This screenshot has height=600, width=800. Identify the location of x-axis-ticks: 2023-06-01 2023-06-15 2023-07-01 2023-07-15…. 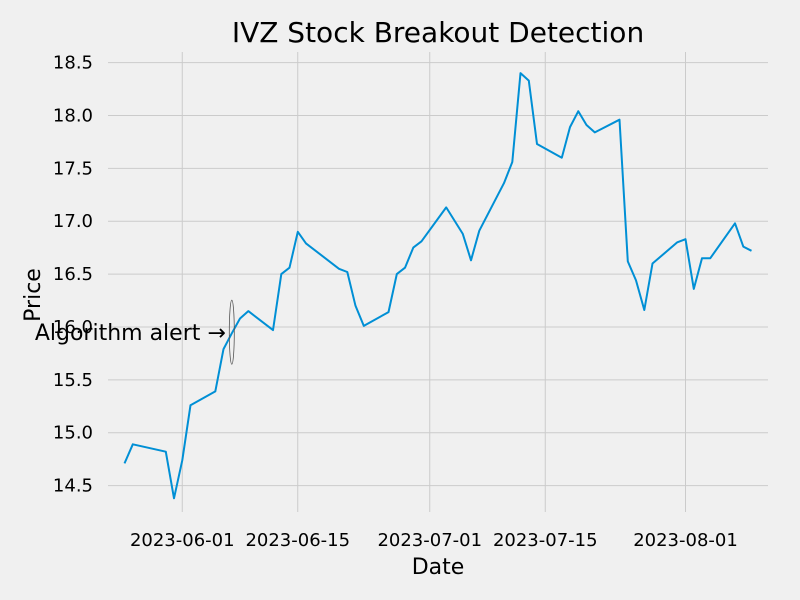
(434, 540).